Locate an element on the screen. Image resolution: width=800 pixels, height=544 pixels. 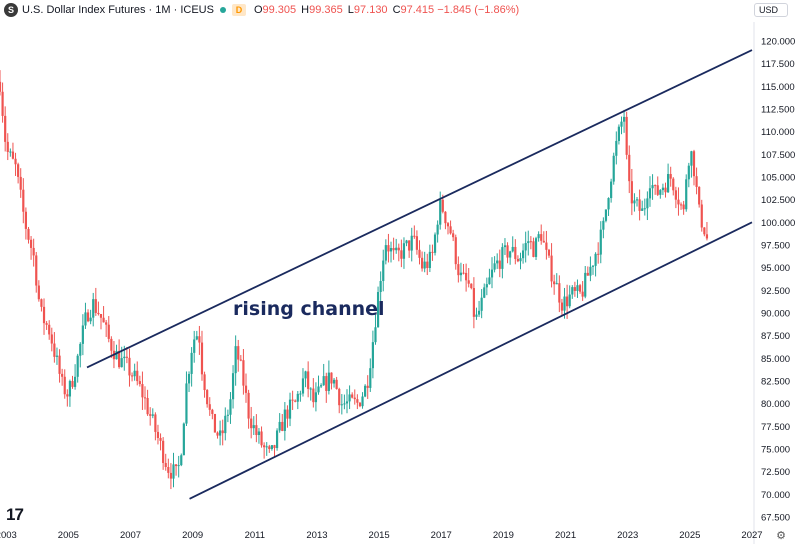
chart-title: U.S. Dollar Index Futures · 1M · ICEUS is located at coordinates (118, 10).